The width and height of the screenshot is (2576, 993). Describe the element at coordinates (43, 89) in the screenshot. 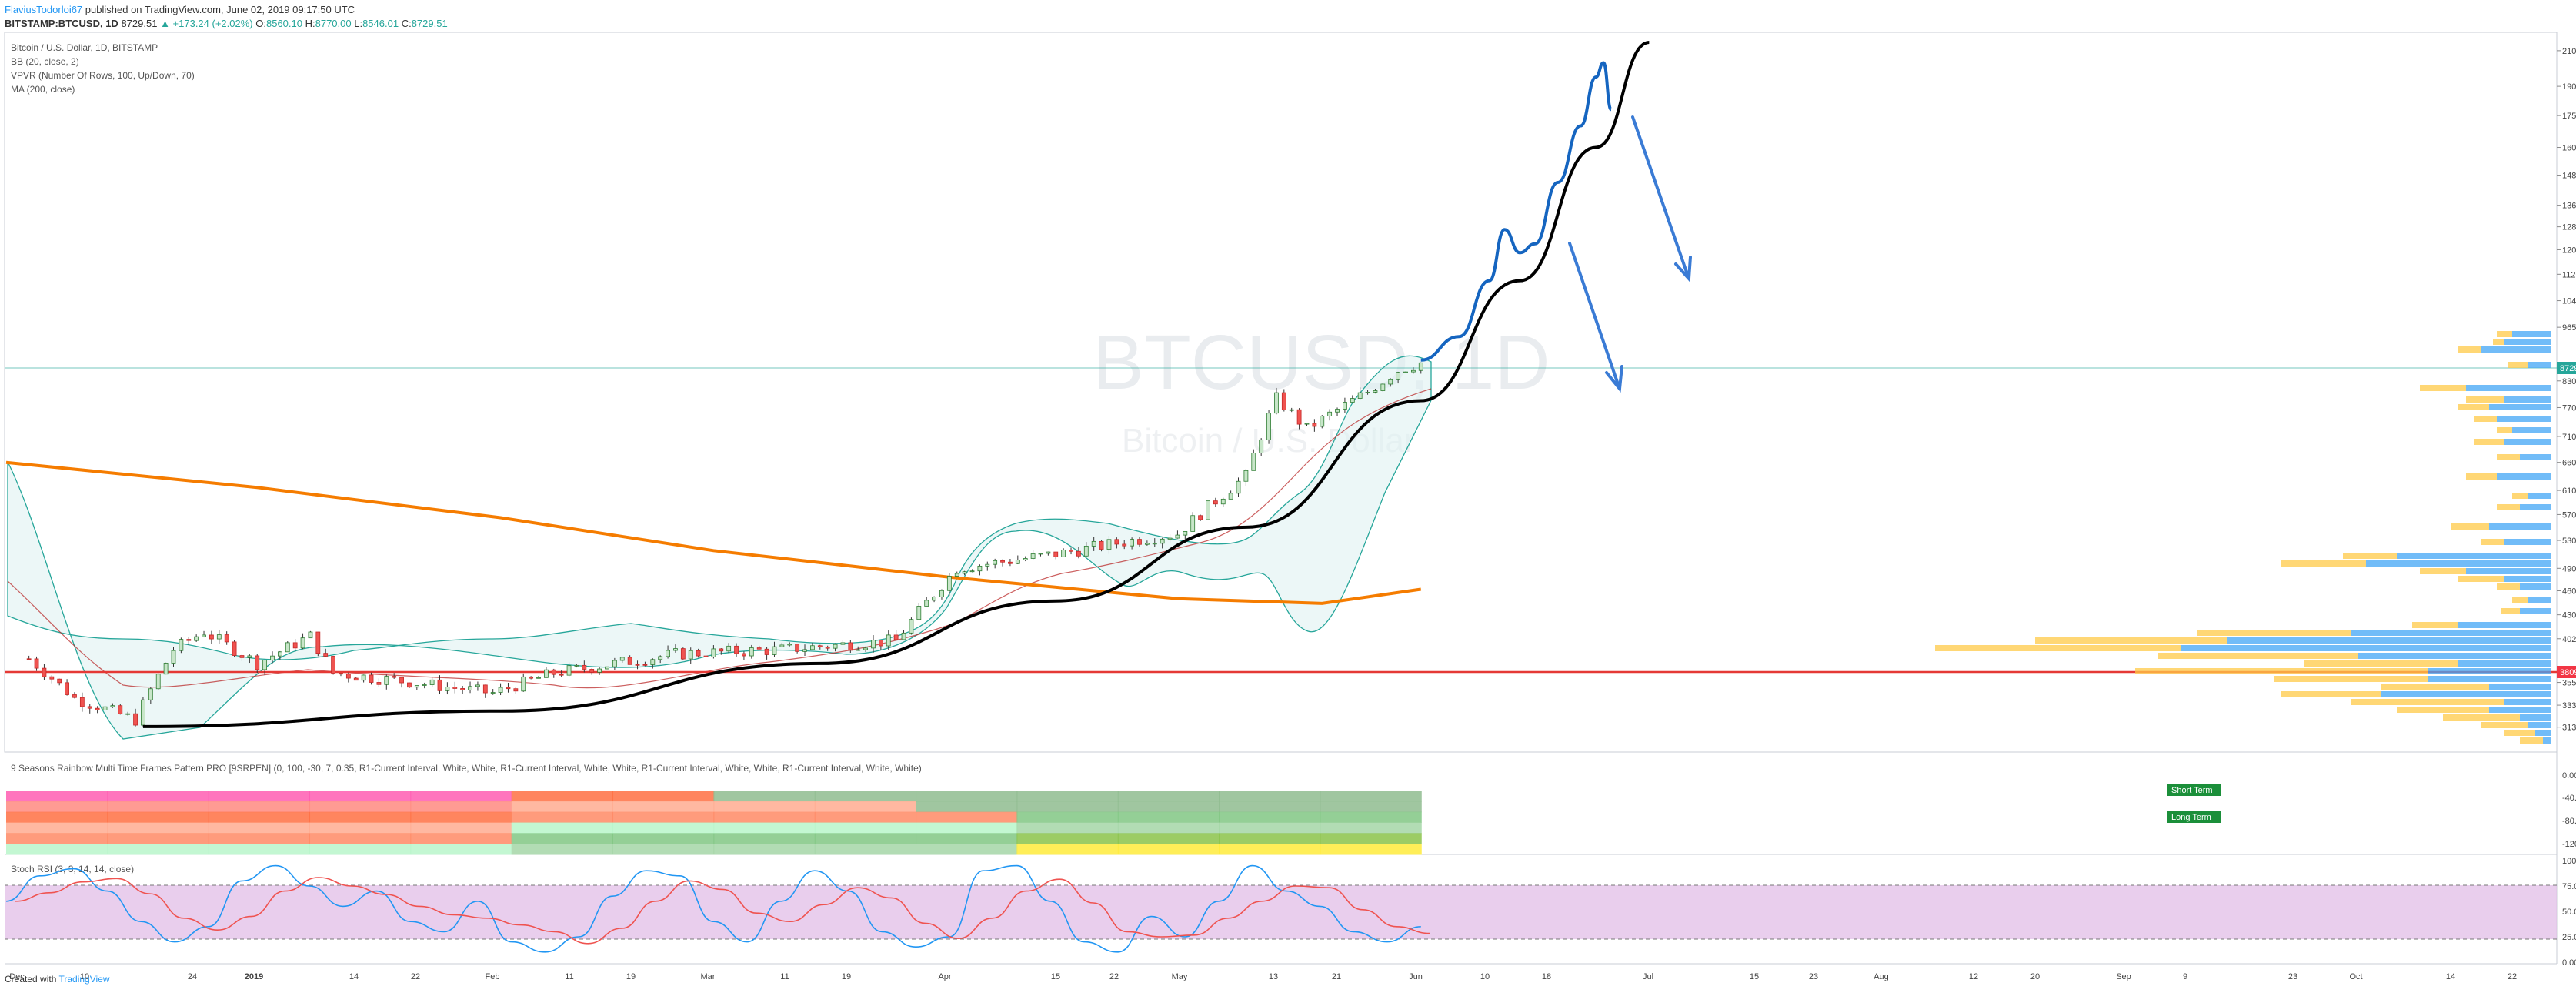

I see `legend-ma: MA (200, close)` at that location.